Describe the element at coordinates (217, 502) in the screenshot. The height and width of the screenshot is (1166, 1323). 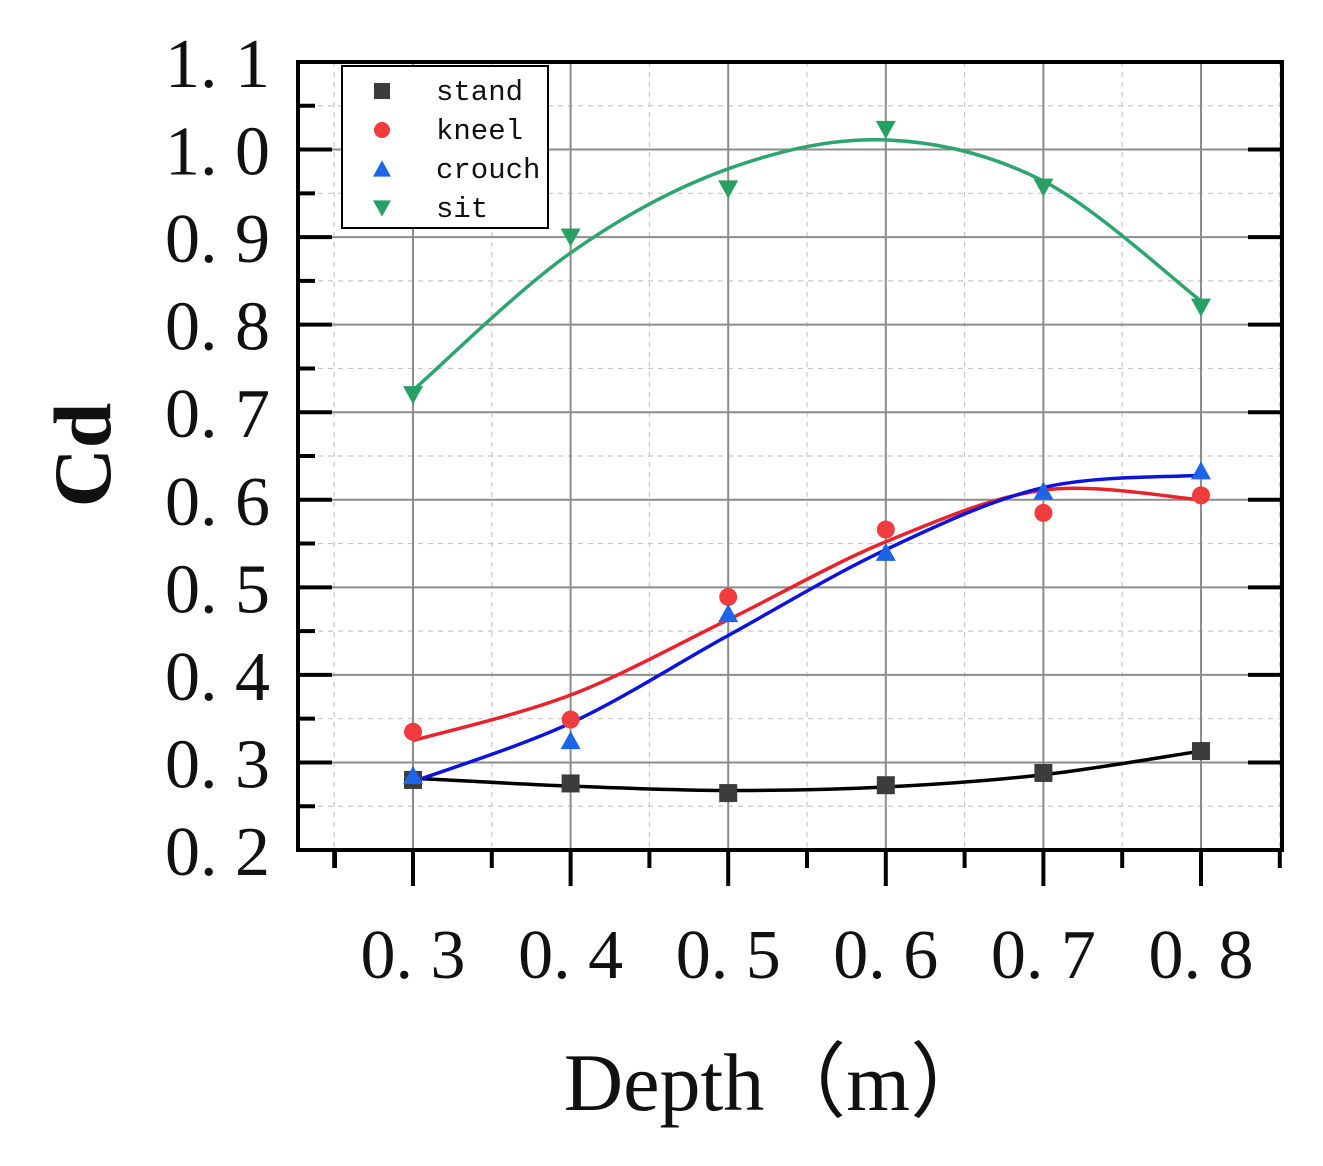
I see `y-tick-label: 0. 6` at that location.